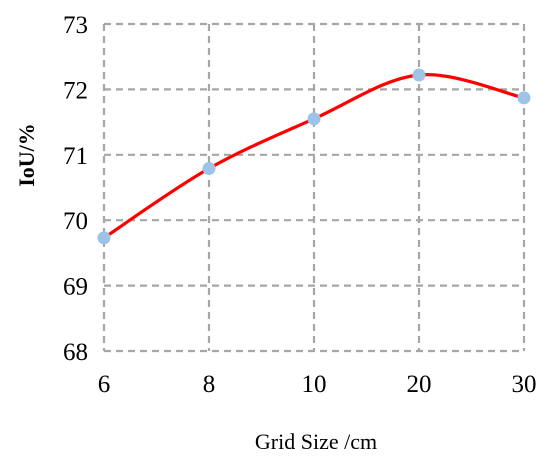 The width and height of the screenshot is (550, 461). Describe the element at coordinates (75, 287) in the screenshot. I see `y-tick-label: 69` at that location.